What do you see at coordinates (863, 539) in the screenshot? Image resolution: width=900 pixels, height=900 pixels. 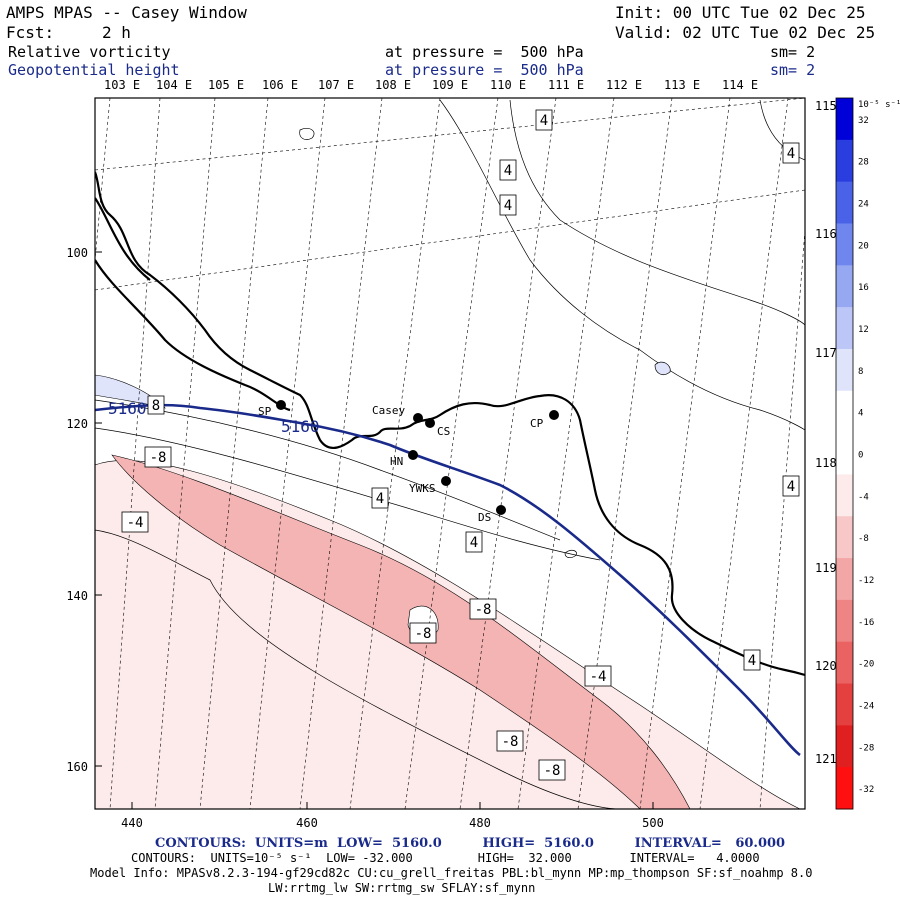 I see `colorbar-tick-label: -8` at bounding box center [863, 539].